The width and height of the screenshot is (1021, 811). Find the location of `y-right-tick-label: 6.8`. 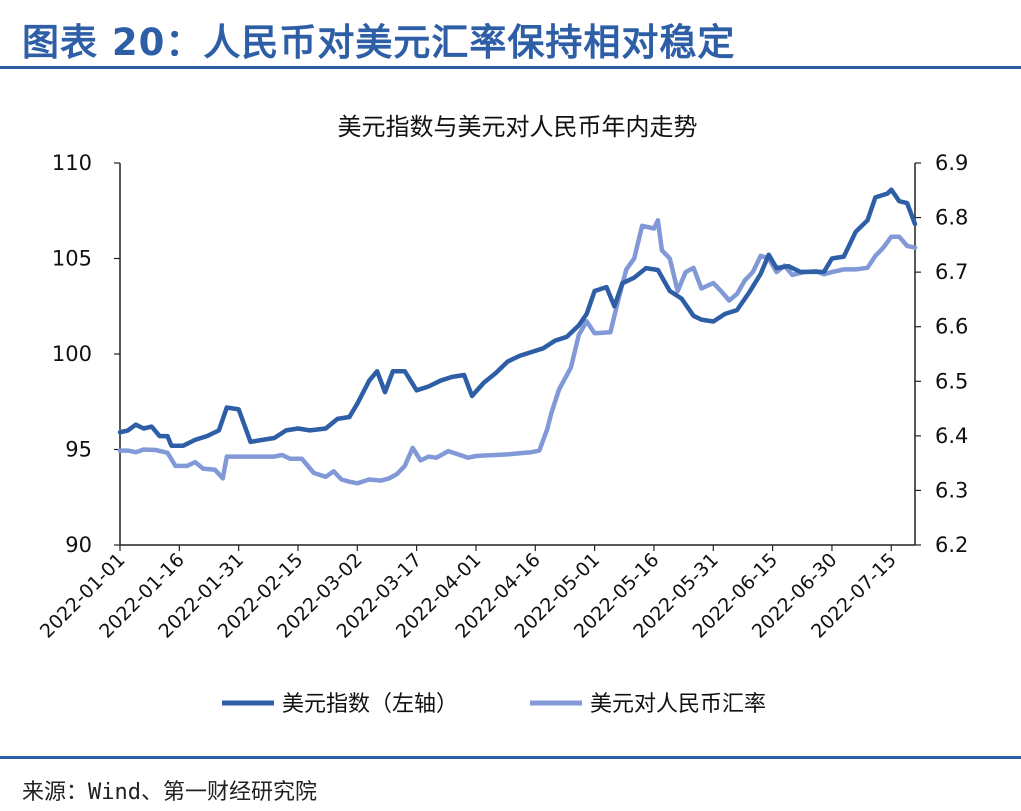

y-right-tick-label: 6.8 is located at coordinates (951, 218).